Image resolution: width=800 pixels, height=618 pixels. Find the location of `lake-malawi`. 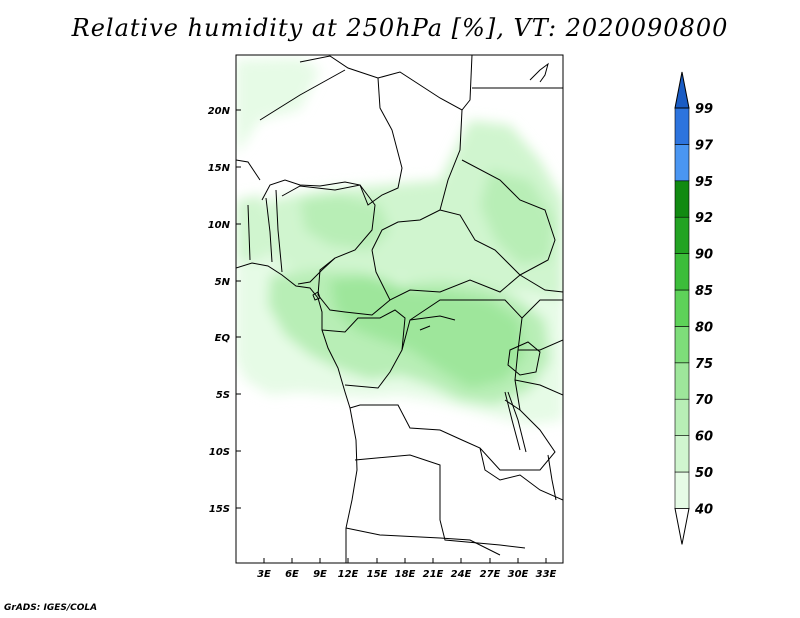

lake-malawi is located at coordinates (552, 477).